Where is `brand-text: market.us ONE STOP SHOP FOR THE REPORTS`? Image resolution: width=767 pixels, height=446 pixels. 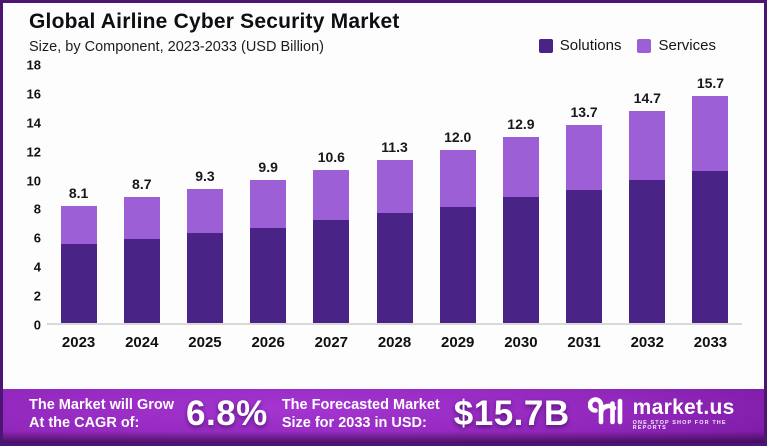
brand-text: market.us ONE STOP SHOP FOR THE REPORTS is located at coordinates (687, 414).